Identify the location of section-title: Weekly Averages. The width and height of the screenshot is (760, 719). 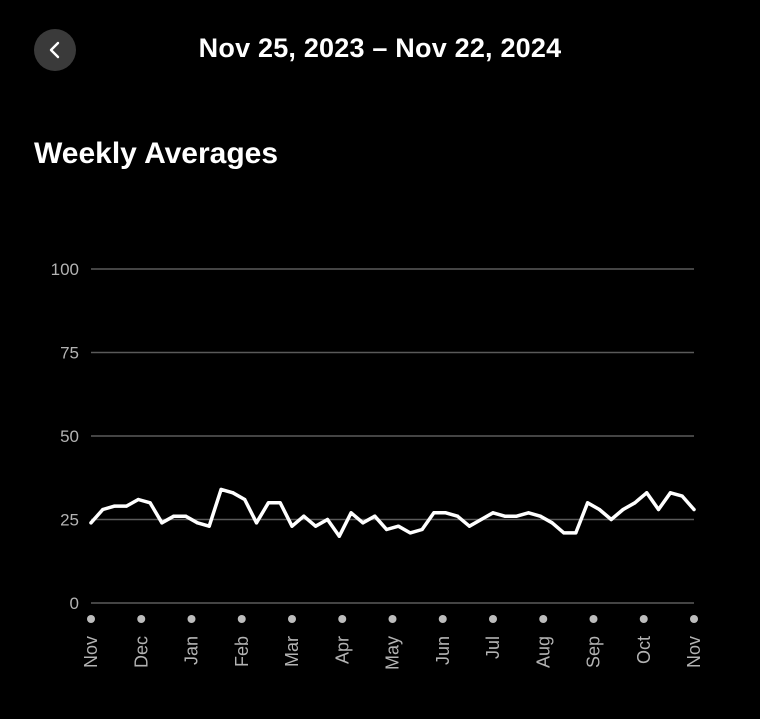
(156, 153).